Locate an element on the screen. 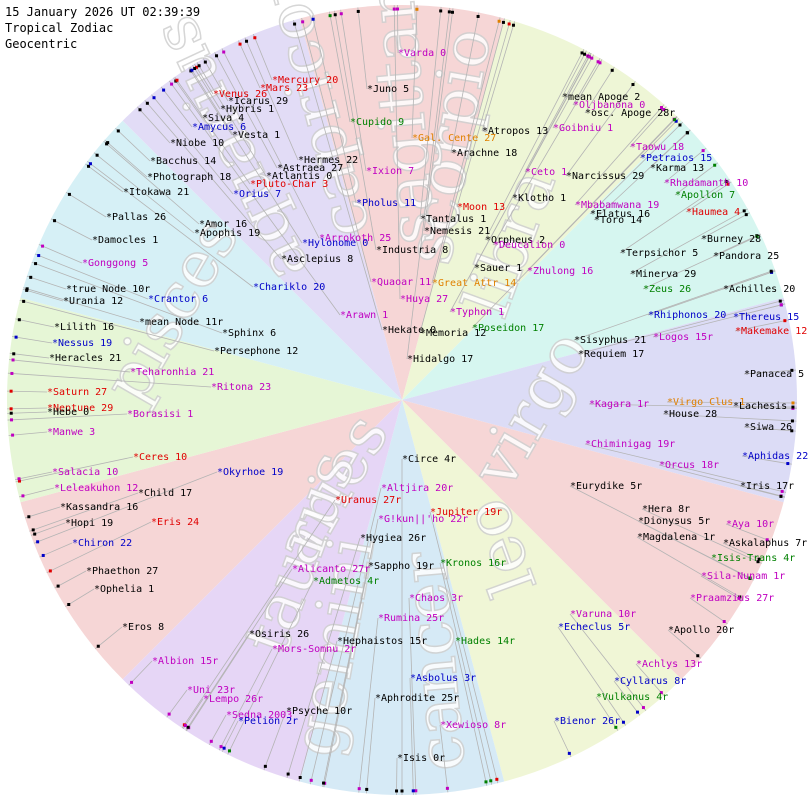  body-label: *Hylonome 0 is located at coordinates (335, 243).